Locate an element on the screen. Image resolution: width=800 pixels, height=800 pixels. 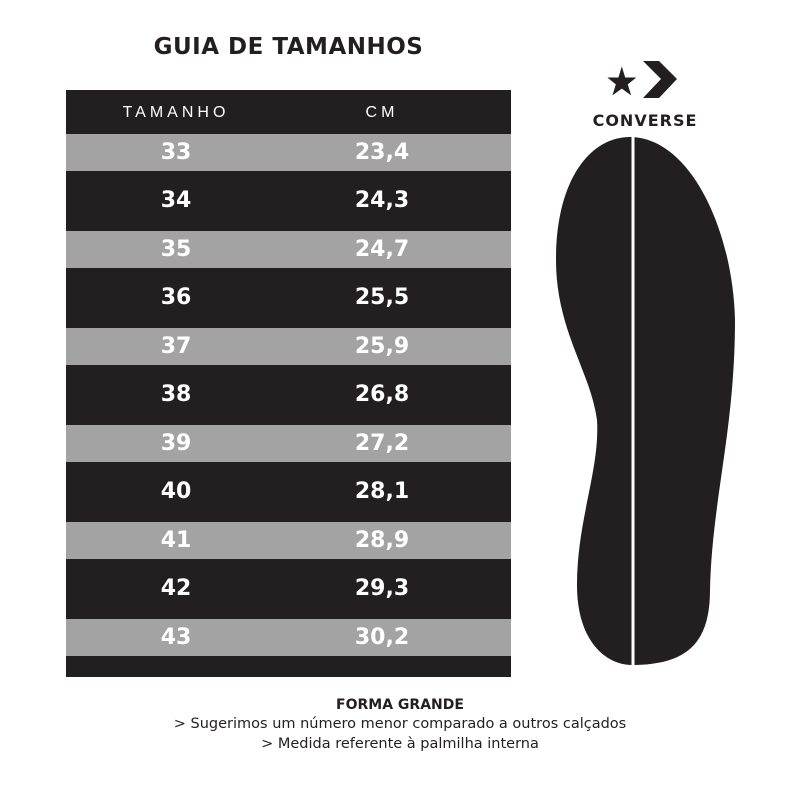
header-size: TAMANHO is located at coordinates (176, 112).